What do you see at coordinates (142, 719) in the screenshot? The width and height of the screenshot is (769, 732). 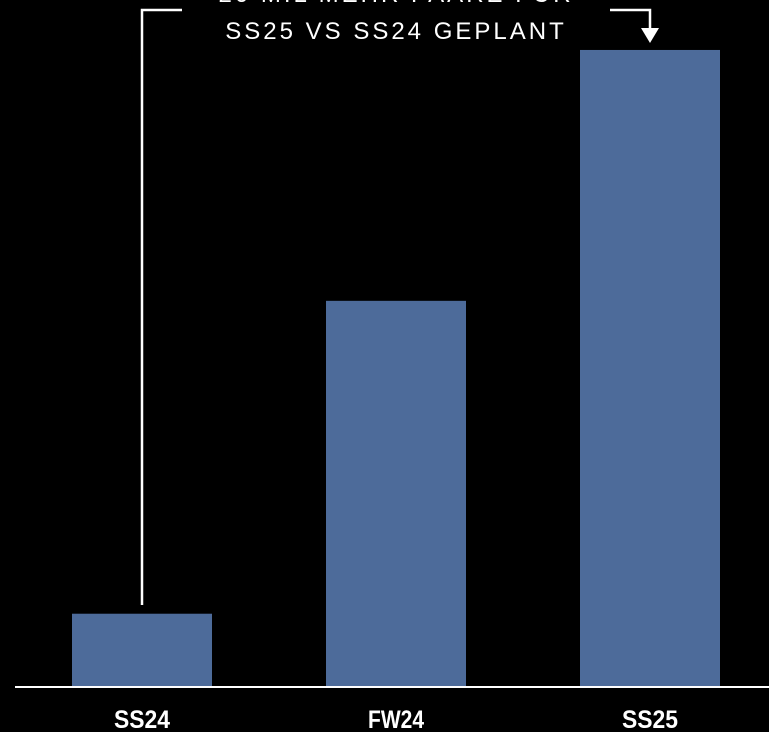 I see `x-tick-label: SS24` at bounding box center [142, 719].